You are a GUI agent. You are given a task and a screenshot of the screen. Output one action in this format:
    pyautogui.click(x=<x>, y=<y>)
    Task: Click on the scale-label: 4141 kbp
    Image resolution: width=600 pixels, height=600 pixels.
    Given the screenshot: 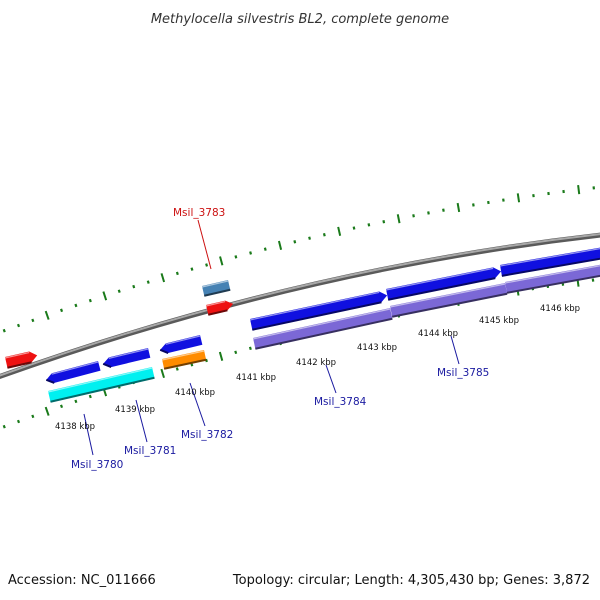 What is the action you would take?
    pyautogui.click(x=256, y=378)
    